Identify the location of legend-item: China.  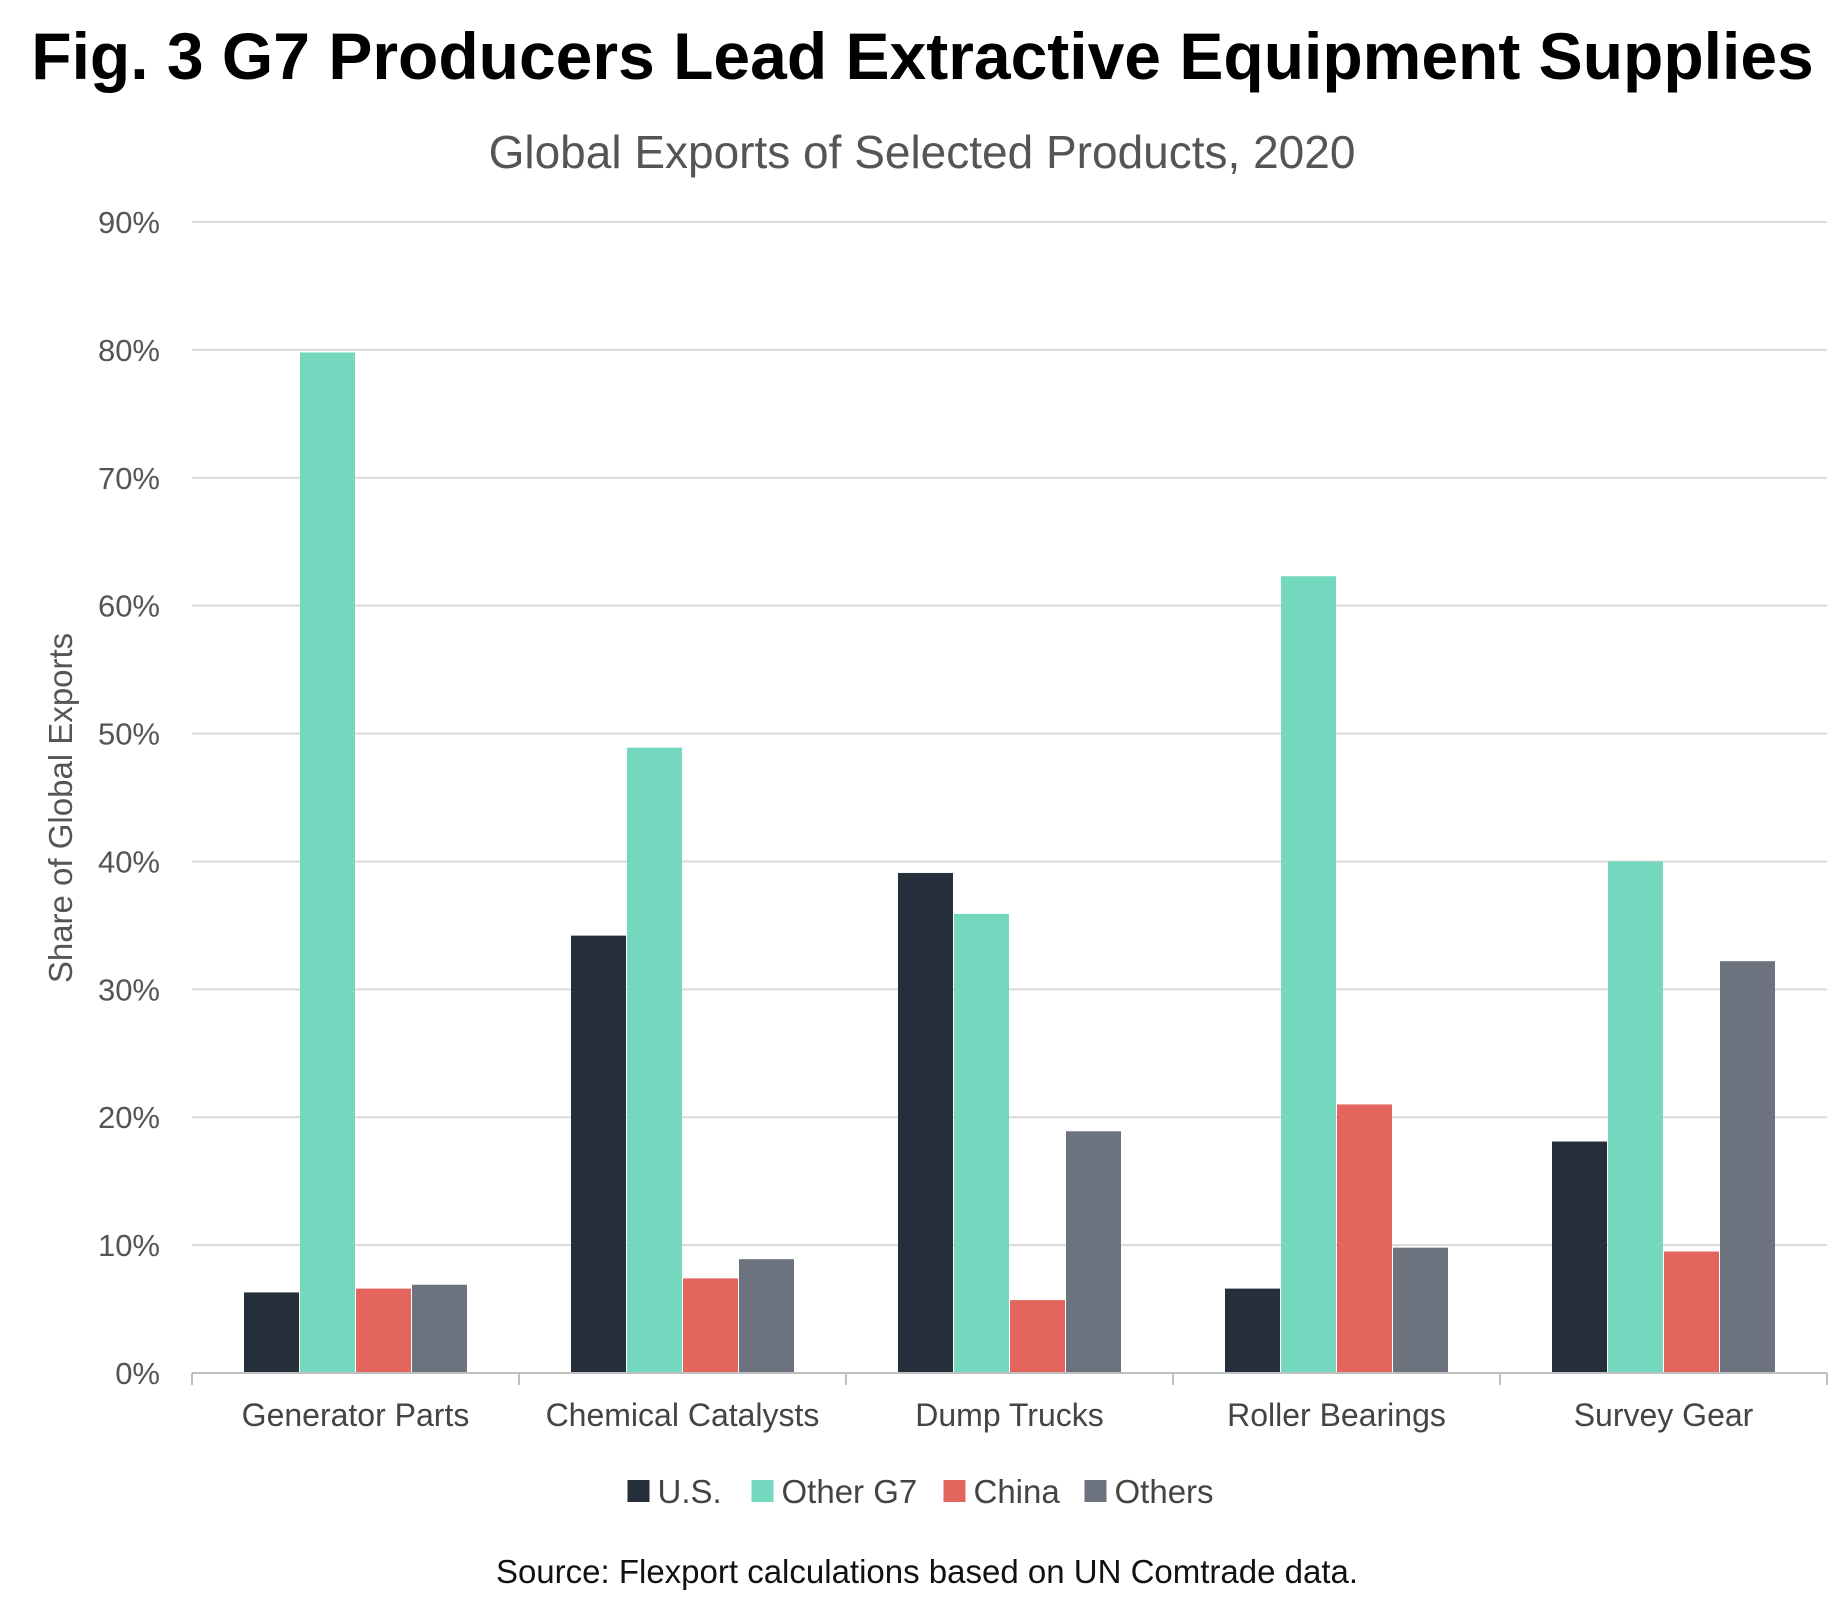
(1002, 1491).